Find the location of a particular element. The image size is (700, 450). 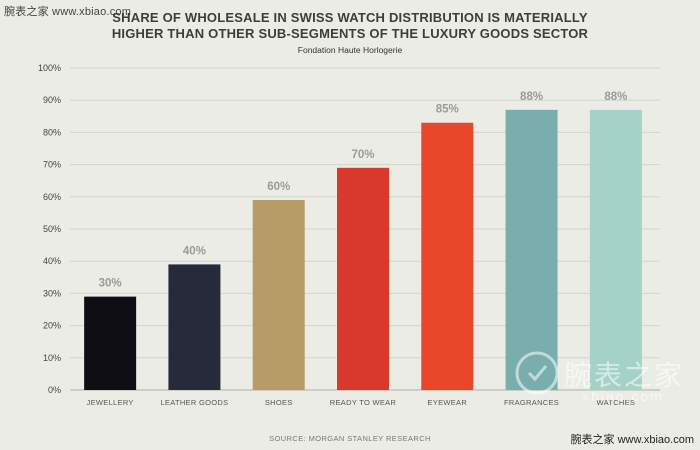

y-tick-label: 60% is located at coordinates (52, 197).